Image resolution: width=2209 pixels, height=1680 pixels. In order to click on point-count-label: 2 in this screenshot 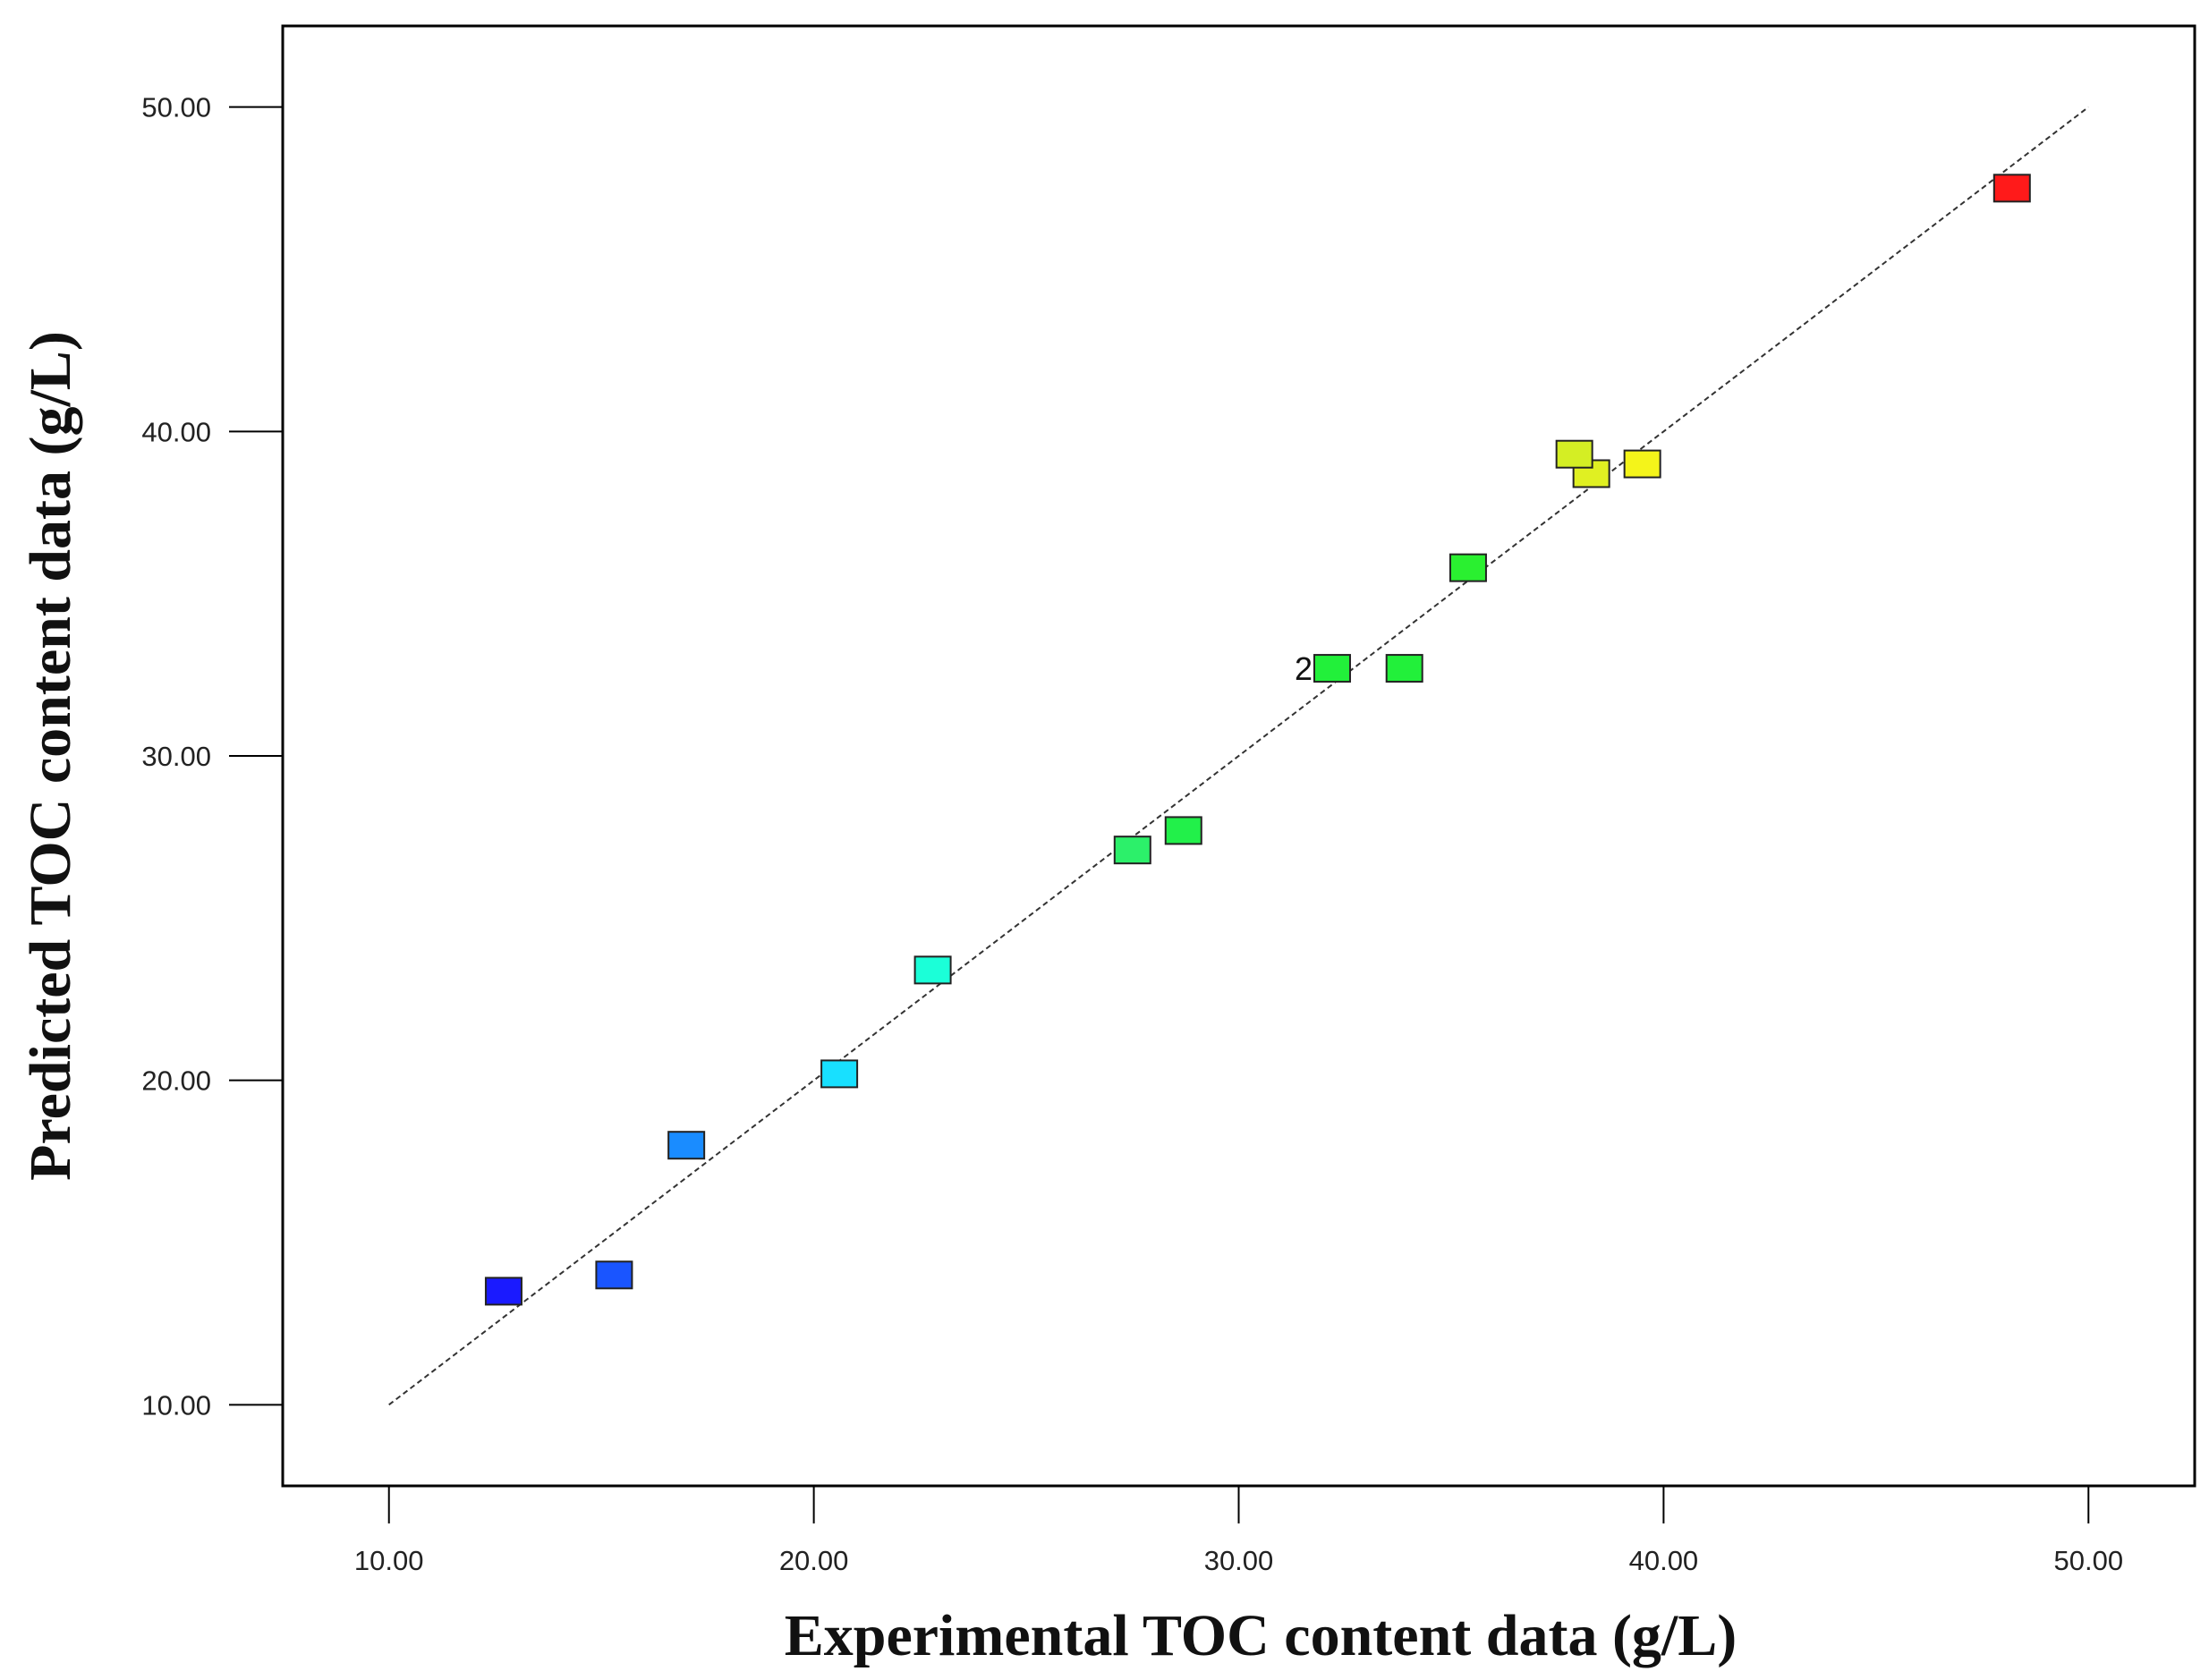, I will do `click(1304, 668)`.